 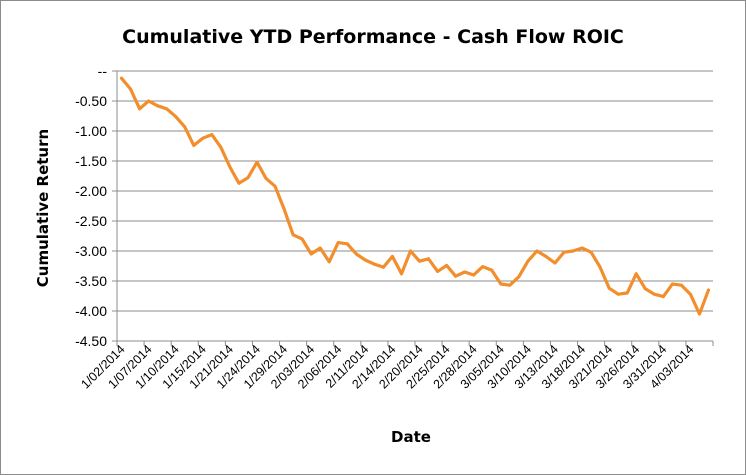 What do you see at coordinates (91, 101) in the screenshot?
I see `y-tick-label: -0.50` at bounding box center [91, 101].